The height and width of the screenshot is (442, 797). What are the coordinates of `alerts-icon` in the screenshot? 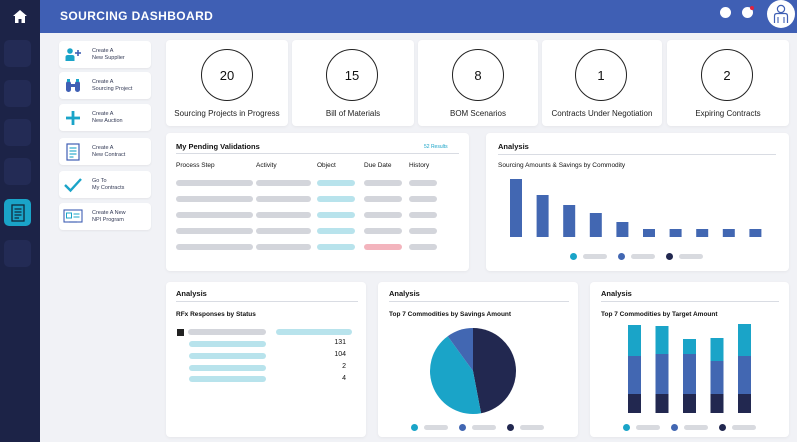 It's located at (747, 12).